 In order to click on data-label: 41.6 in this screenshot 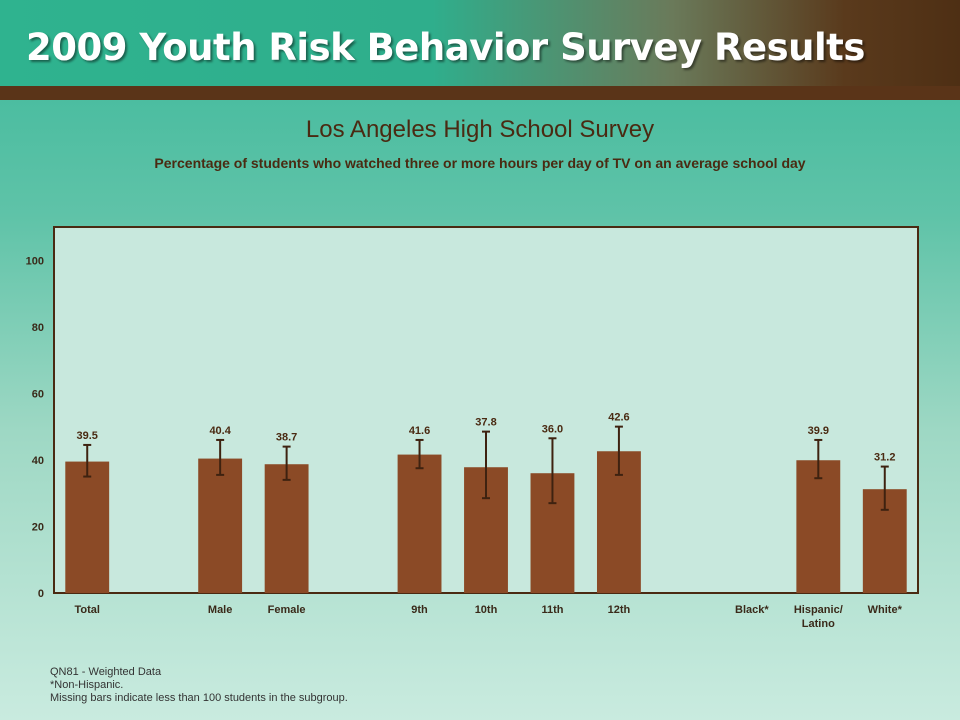, I will do `click(419, 431)`.